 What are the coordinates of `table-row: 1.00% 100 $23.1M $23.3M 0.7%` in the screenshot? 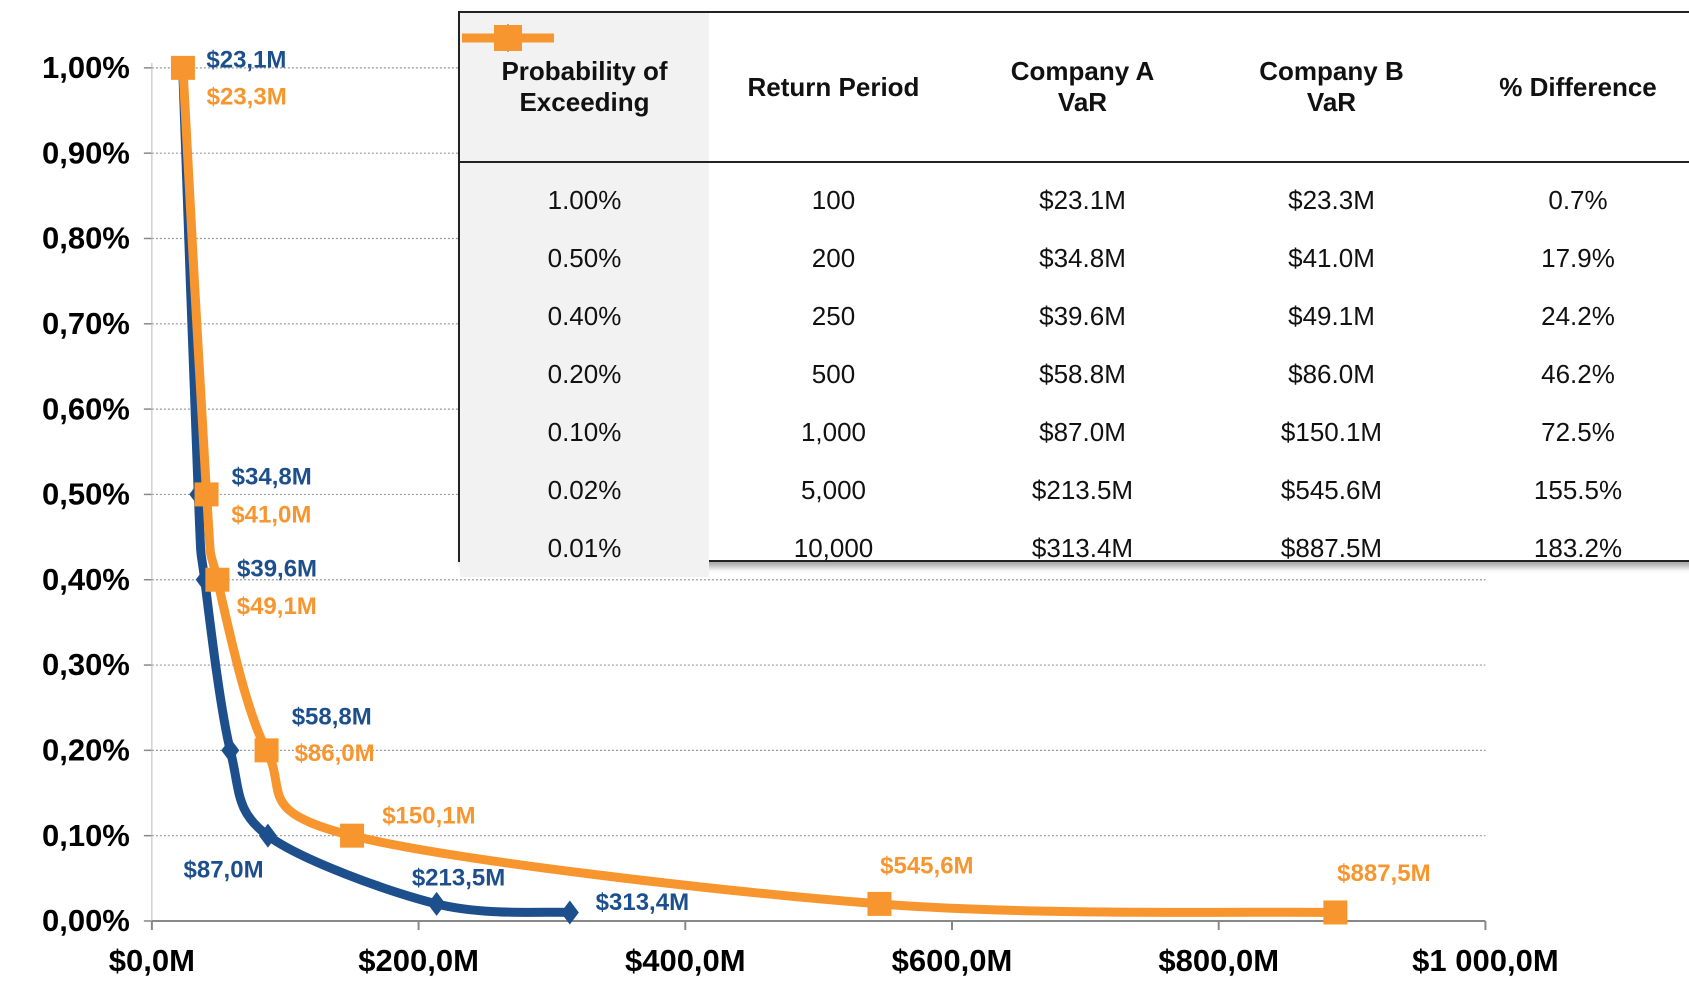 It's located at (1074, 195).